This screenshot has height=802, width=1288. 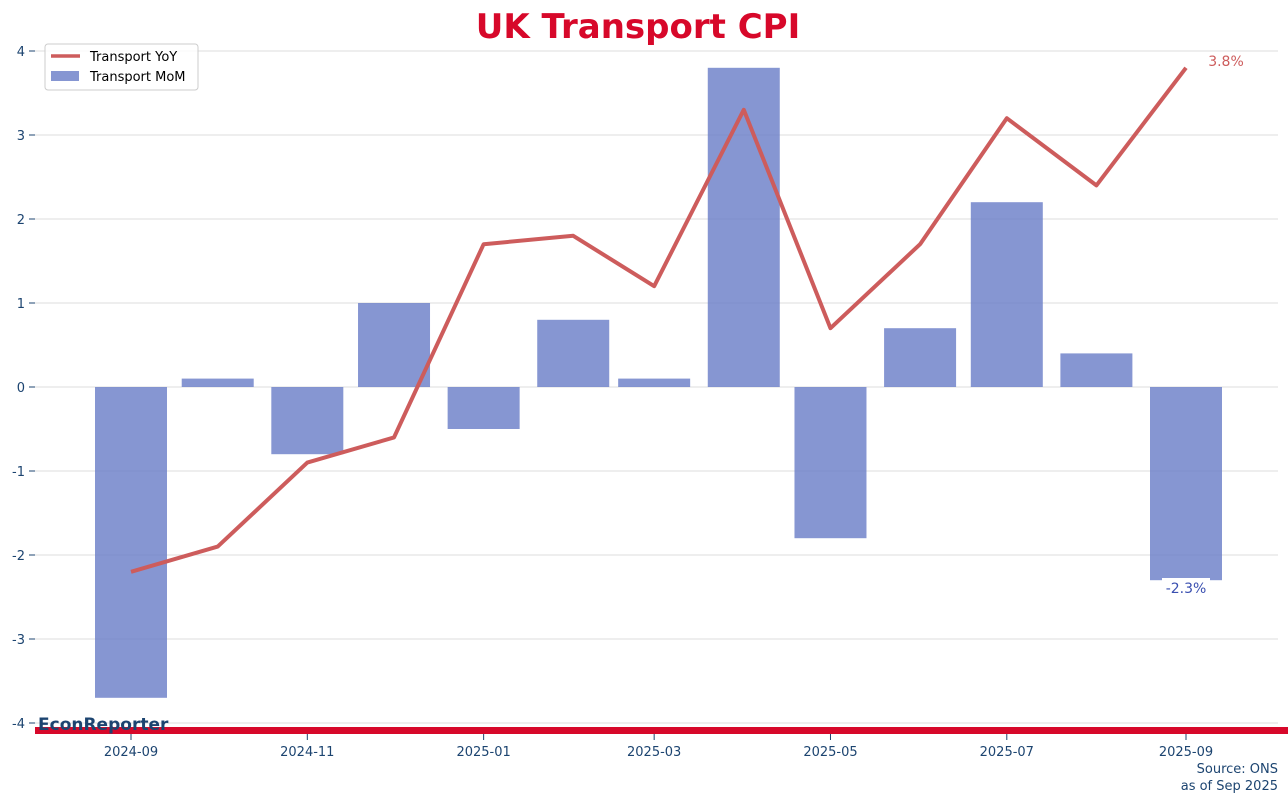 What do you see at coordinates (18, 724) in the screenshot?
I see `y-tick-label: -4` at bounding box center [18, 724].